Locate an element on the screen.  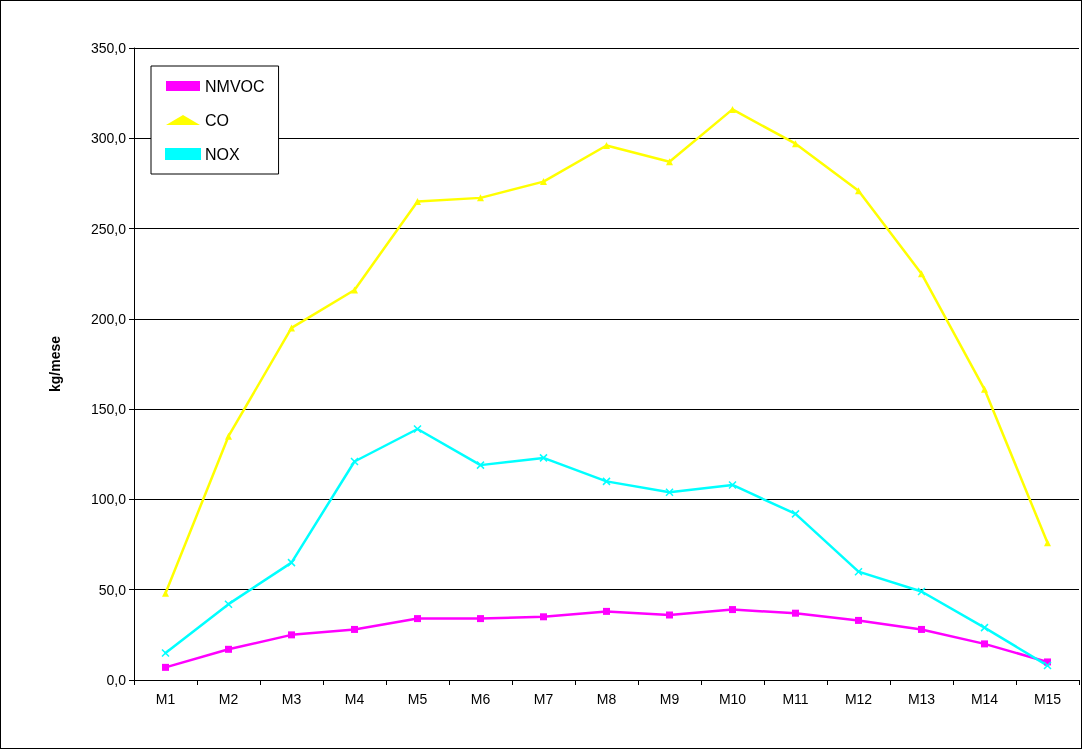
x-tick-label: M1 is located at coordinates (165, 699).